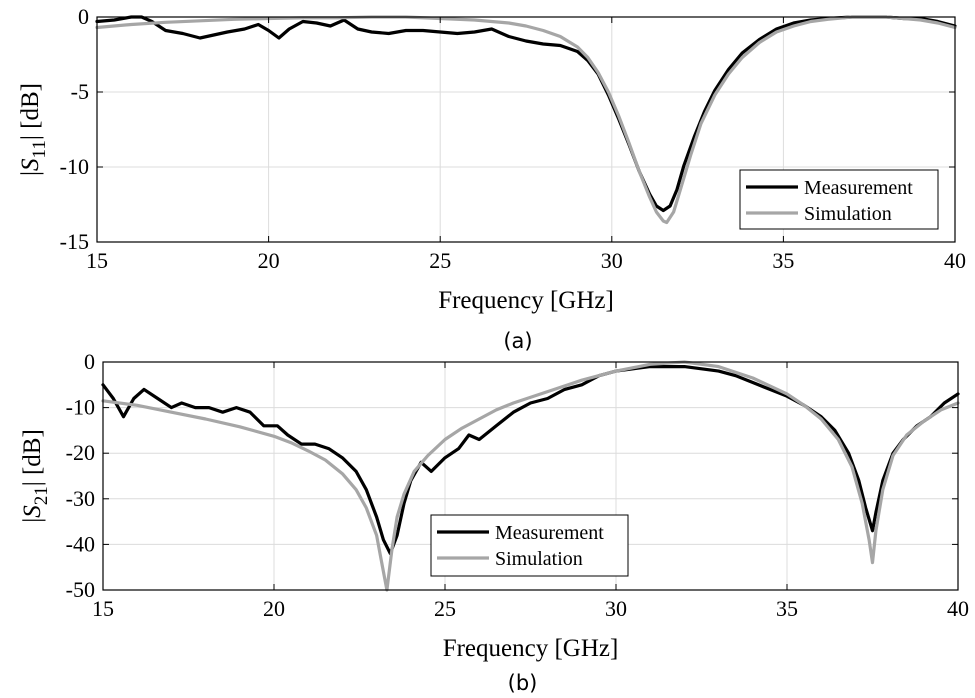 Image resolution: width=975 pixels, height=698 pixels. What do you see at coordinates (74, 241) in the screenshot?
I see `y-tick-label: -15` at bounding box center [74, 241].